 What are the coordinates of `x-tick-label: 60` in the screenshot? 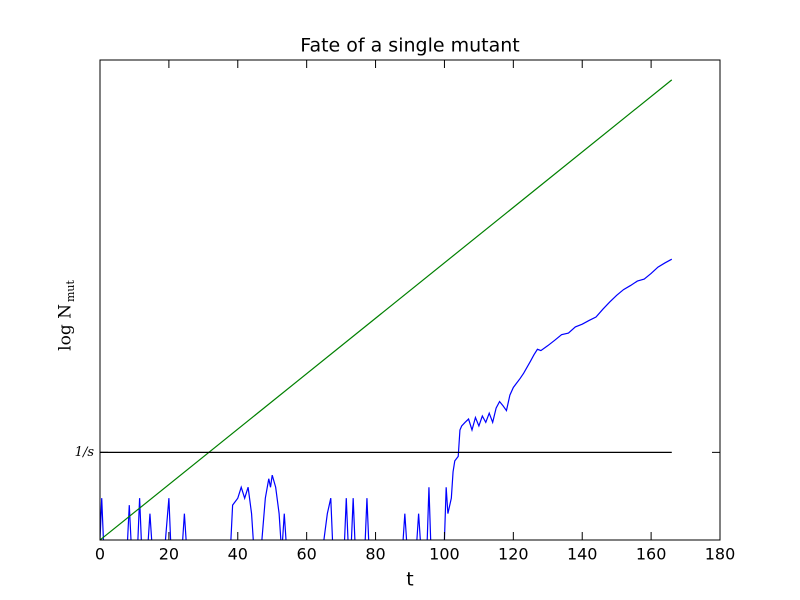 It's located at (306, 554).